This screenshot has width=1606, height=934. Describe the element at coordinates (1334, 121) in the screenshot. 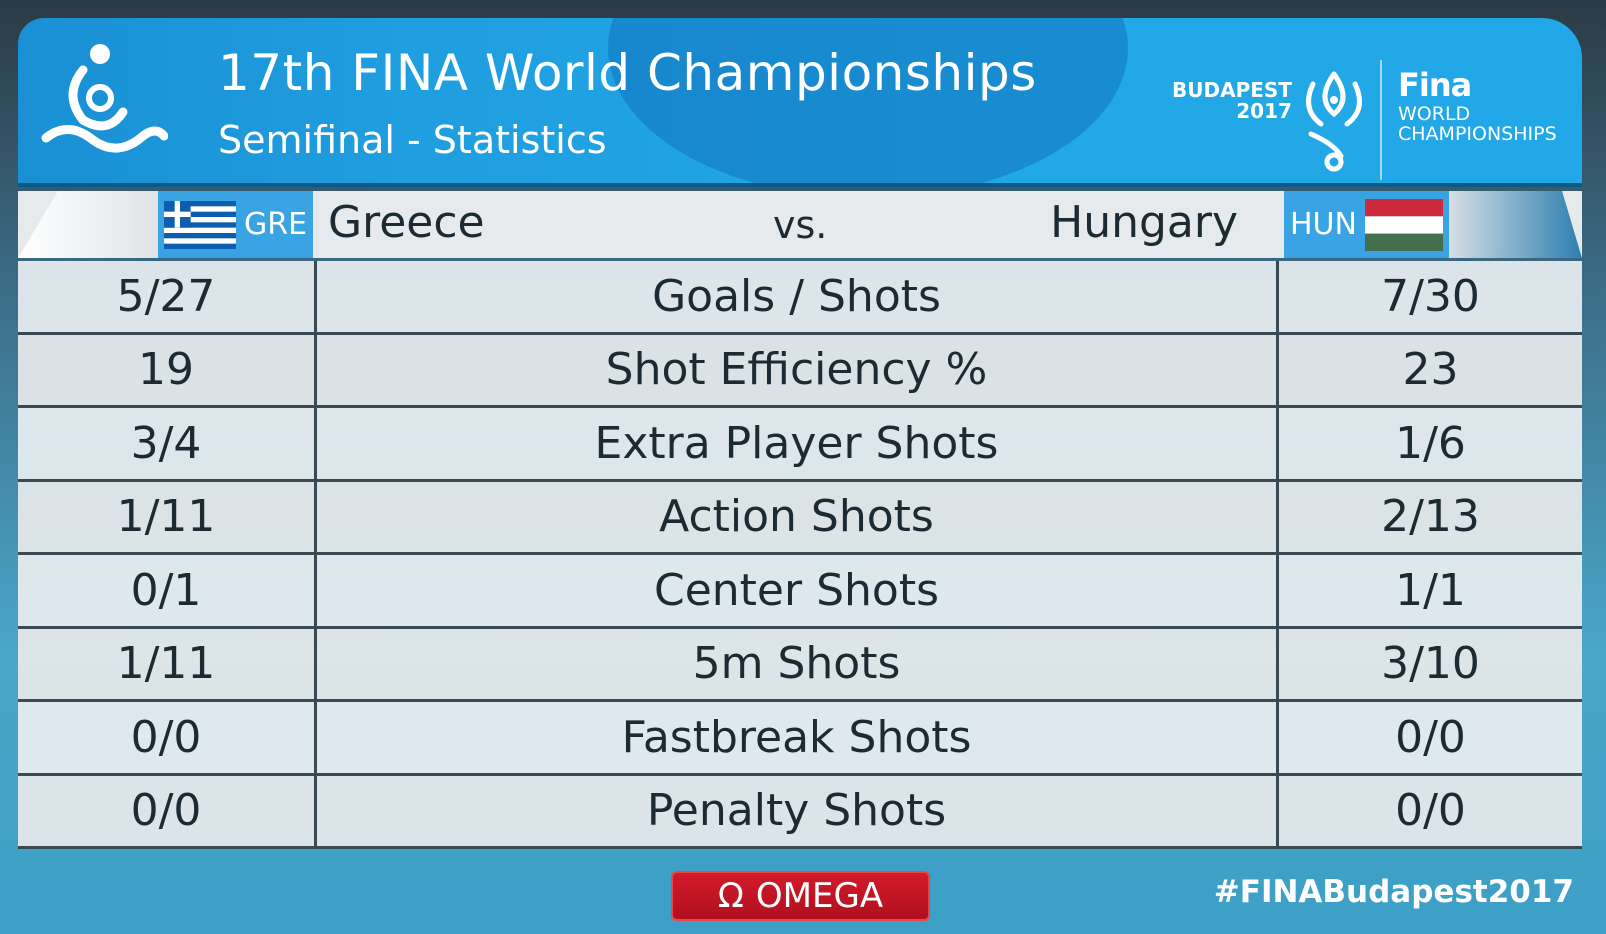

I see `budapest-emblem-icon` at that location.